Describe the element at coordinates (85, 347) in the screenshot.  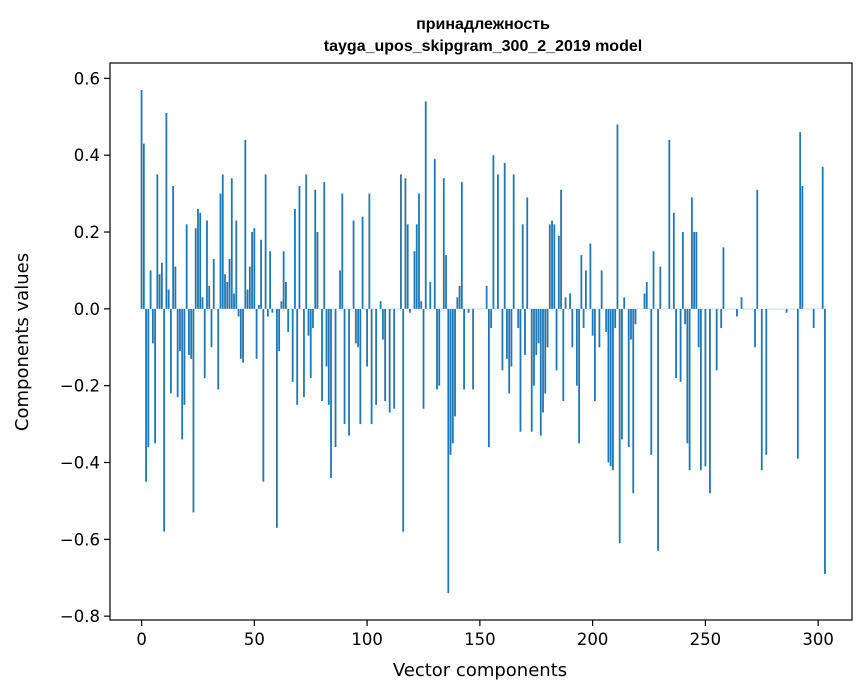
I see `y-axis-ticks: −0.8 −0.6 −0.4 −0.2 0.0 0.2 0.4 0.6` at that location.